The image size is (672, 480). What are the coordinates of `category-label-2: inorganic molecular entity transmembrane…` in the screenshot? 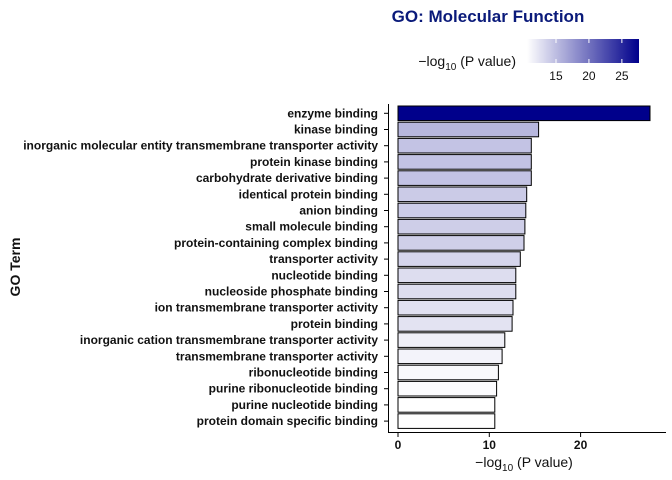 It's located at (200, 146).